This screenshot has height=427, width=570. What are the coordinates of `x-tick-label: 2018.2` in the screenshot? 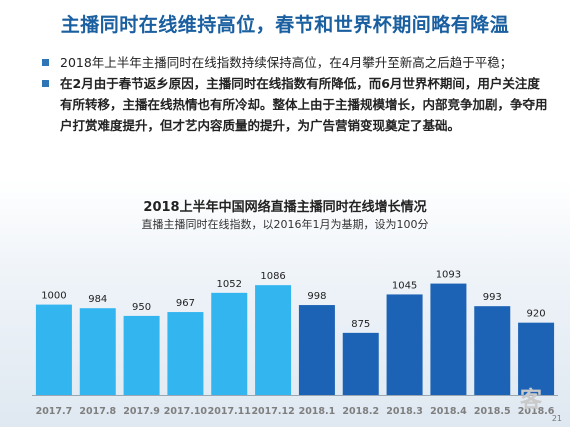 It's located at (360, 411).